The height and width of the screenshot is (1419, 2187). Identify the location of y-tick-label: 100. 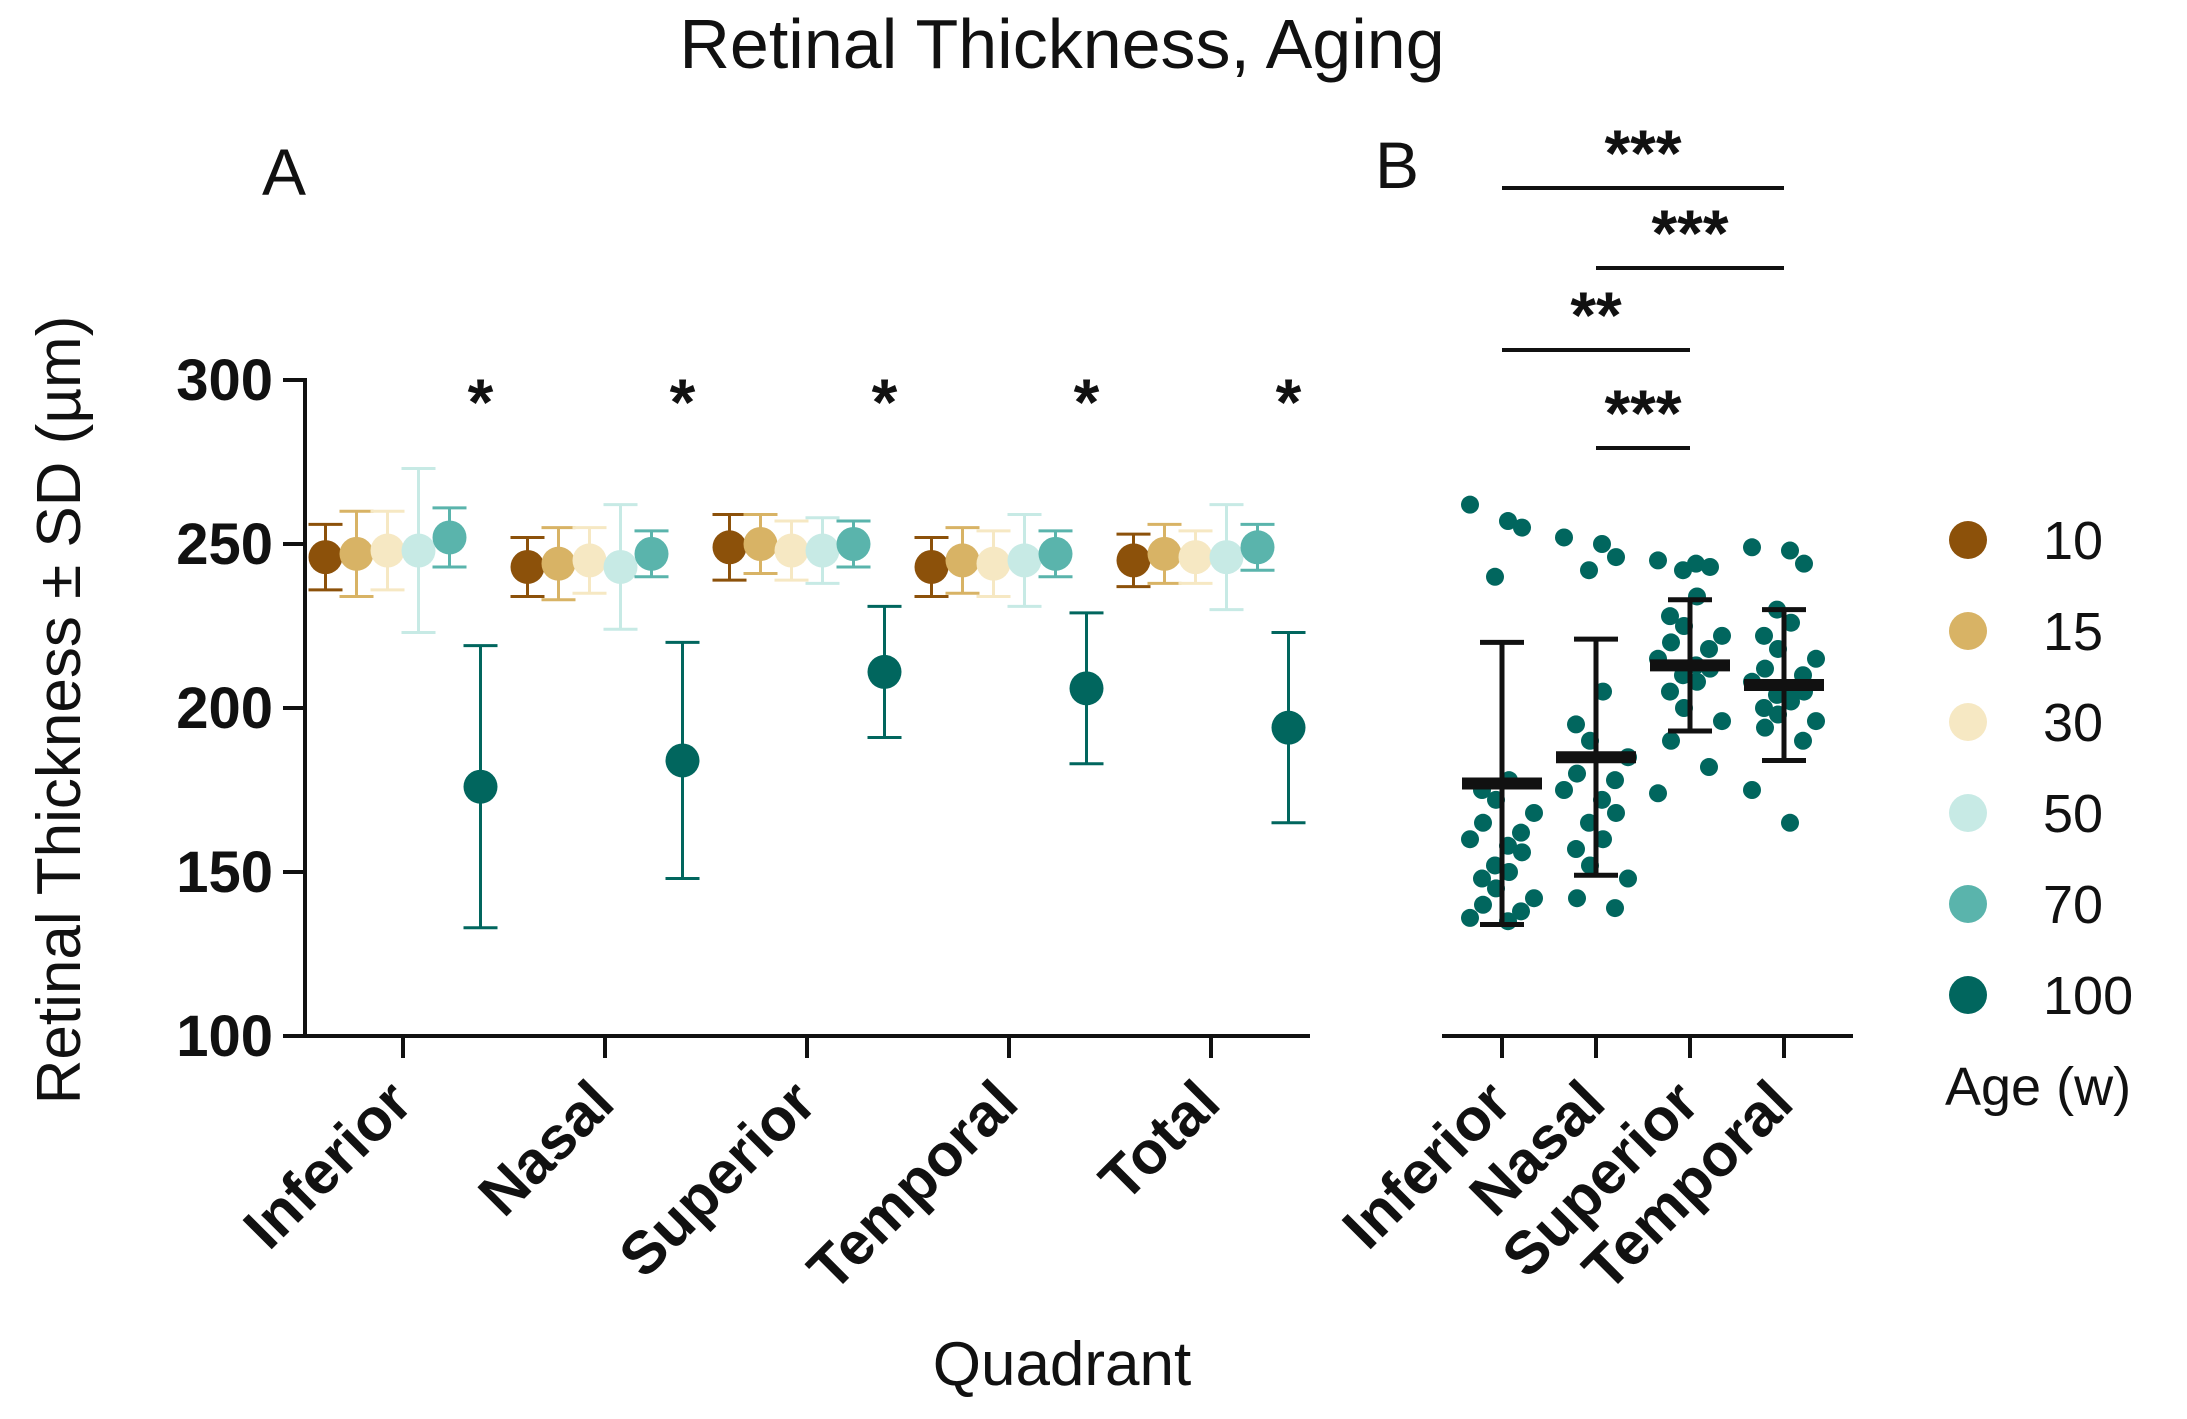
(224, 1036).